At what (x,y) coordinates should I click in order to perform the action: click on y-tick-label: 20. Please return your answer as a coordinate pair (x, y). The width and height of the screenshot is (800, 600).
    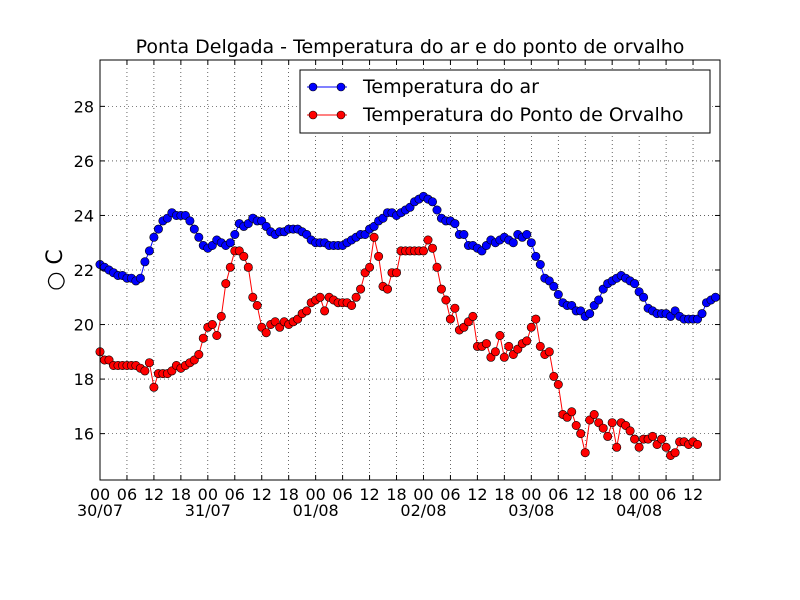
    Looking at the image, I should click on (84, 325).